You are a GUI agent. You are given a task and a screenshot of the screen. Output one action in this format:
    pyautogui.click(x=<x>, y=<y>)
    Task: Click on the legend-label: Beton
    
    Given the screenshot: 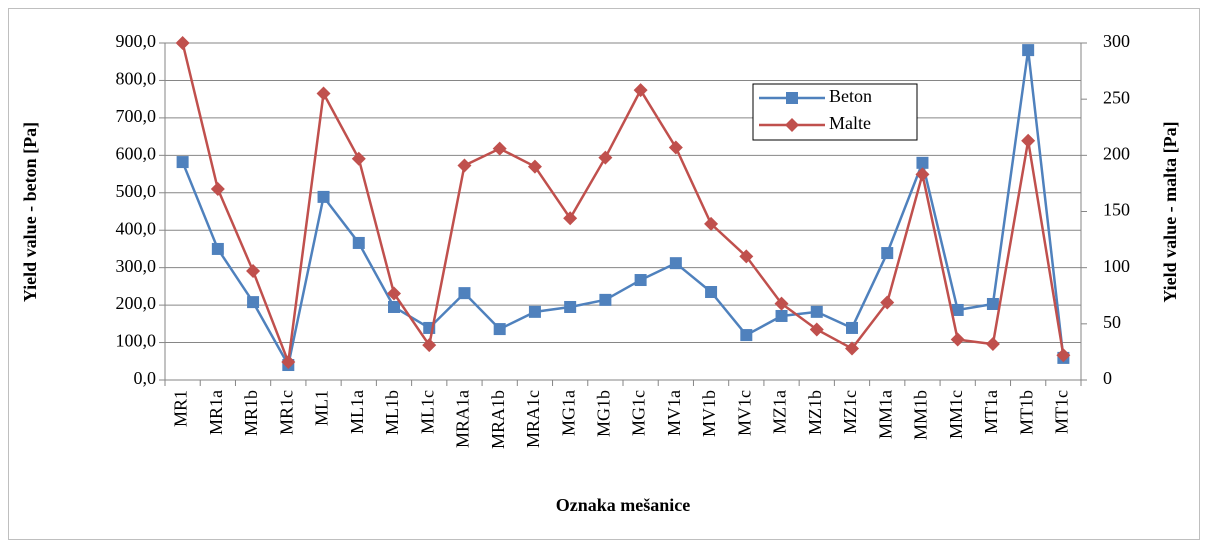 What is the action you would take?
    pyautogui.click(x=850, y=96)
    